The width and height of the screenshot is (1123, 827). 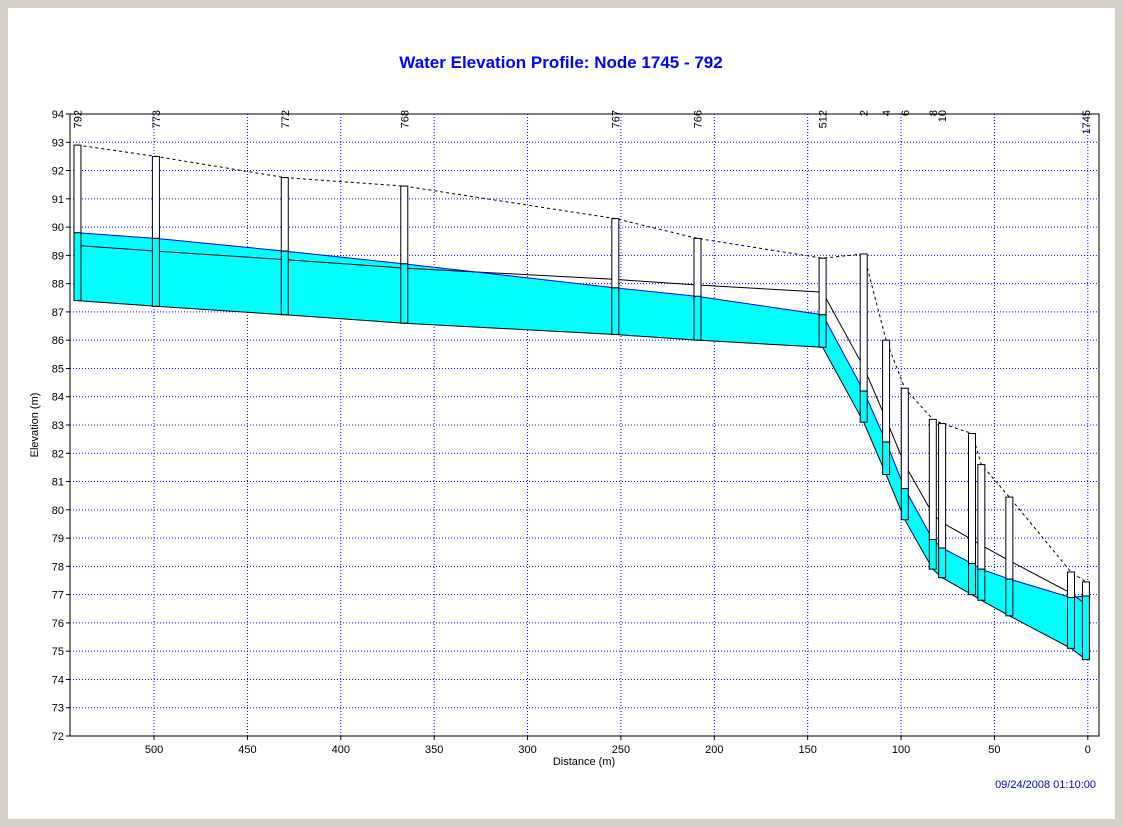 I want to click on y-tick-label: 93, so click(x=58, y=143).